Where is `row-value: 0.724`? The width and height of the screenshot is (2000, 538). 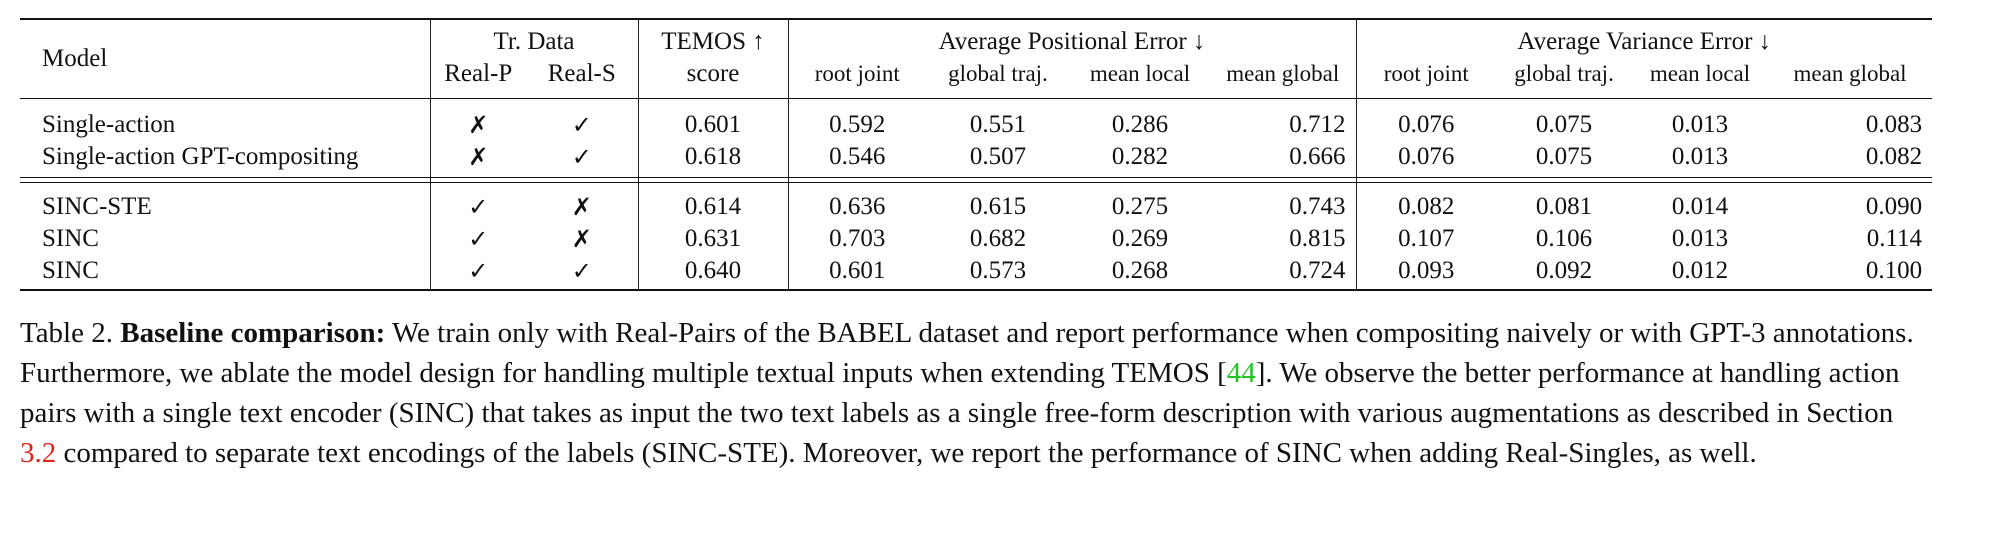 row-value: 0.724 is located at coordinates (1283, 273).